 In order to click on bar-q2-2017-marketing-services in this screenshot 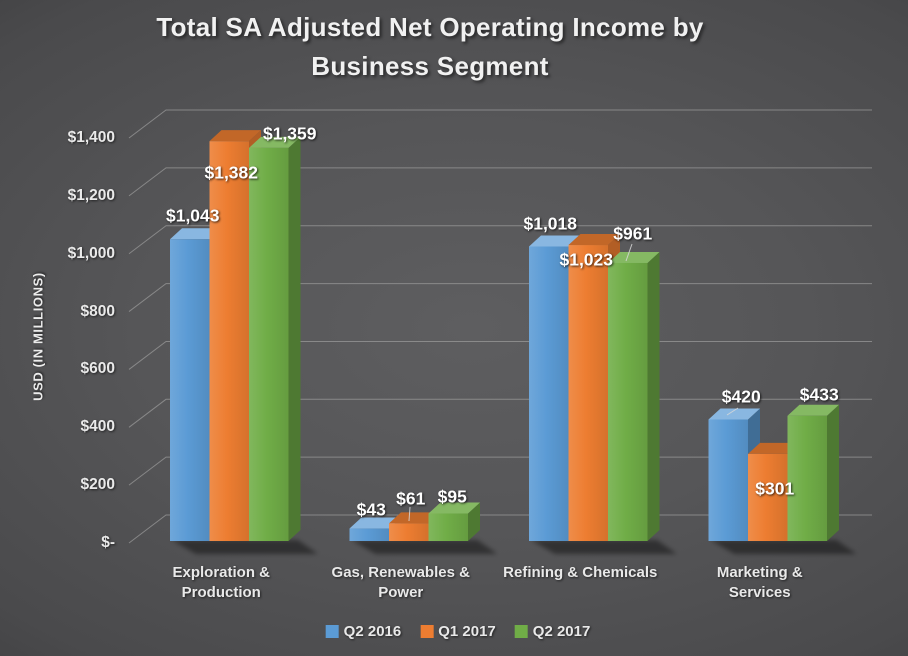, I will do `click(813, 472)`.